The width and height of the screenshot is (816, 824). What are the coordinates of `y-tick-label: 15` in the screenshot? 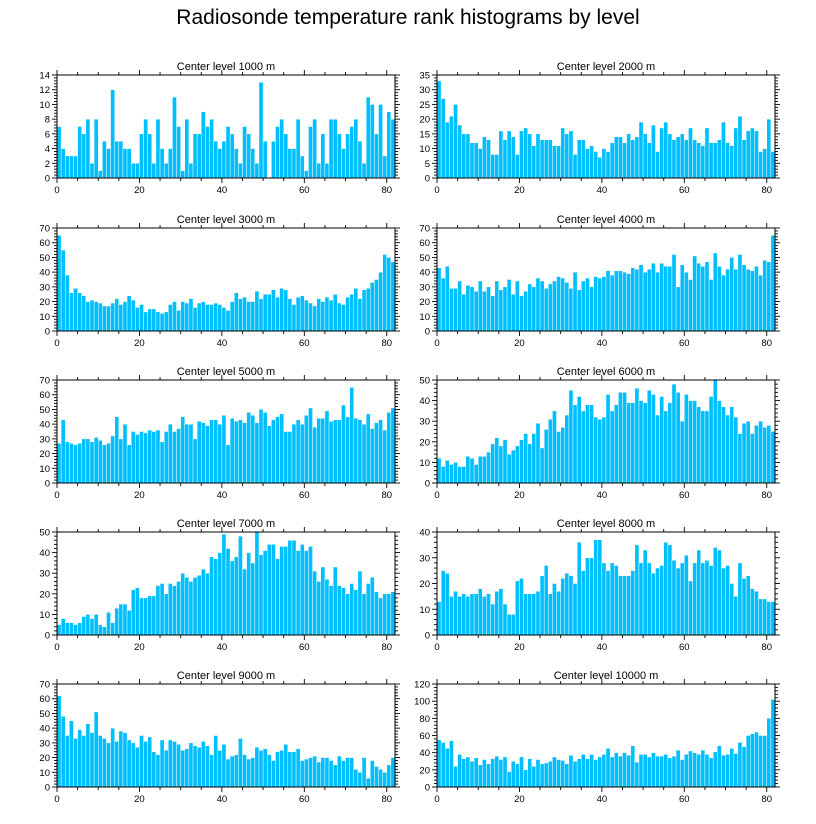 It's located at (424, 134).